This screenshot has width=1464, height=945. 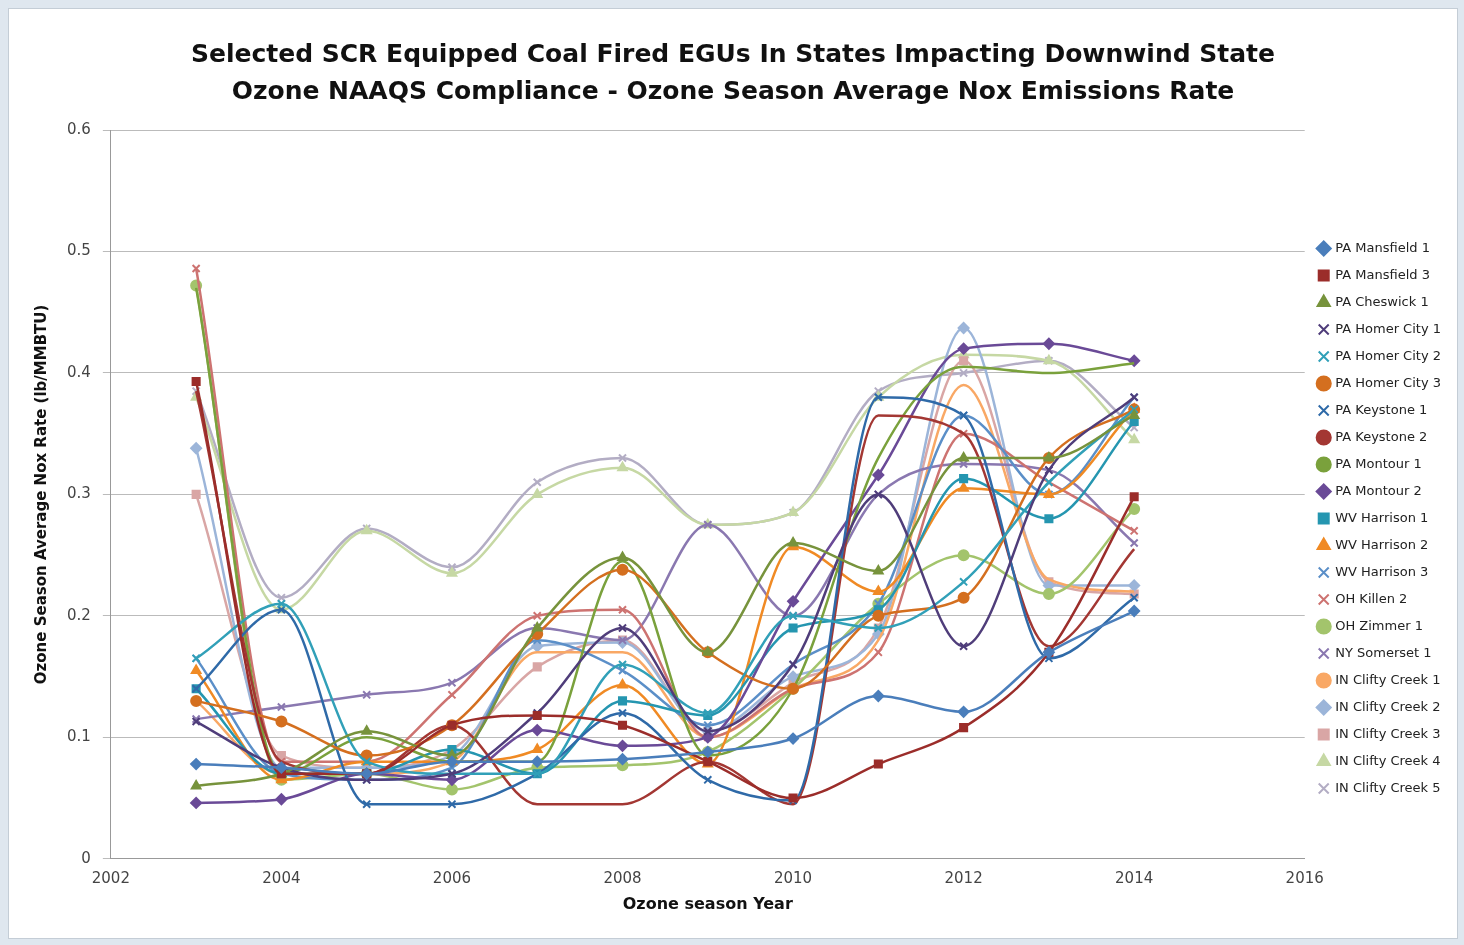 I want to click on legend-label: NY Somerset 1, so click(x=1383, y=652).